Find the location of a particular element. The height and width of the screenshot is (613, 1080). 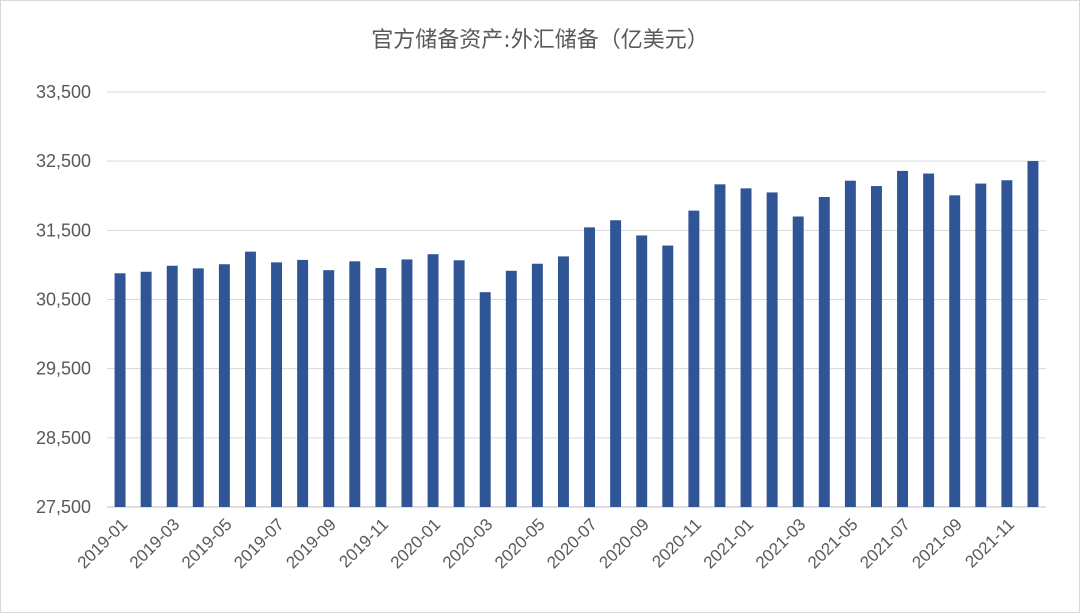

y-tick-label: 30,500 is located at coordinates (63, 300).